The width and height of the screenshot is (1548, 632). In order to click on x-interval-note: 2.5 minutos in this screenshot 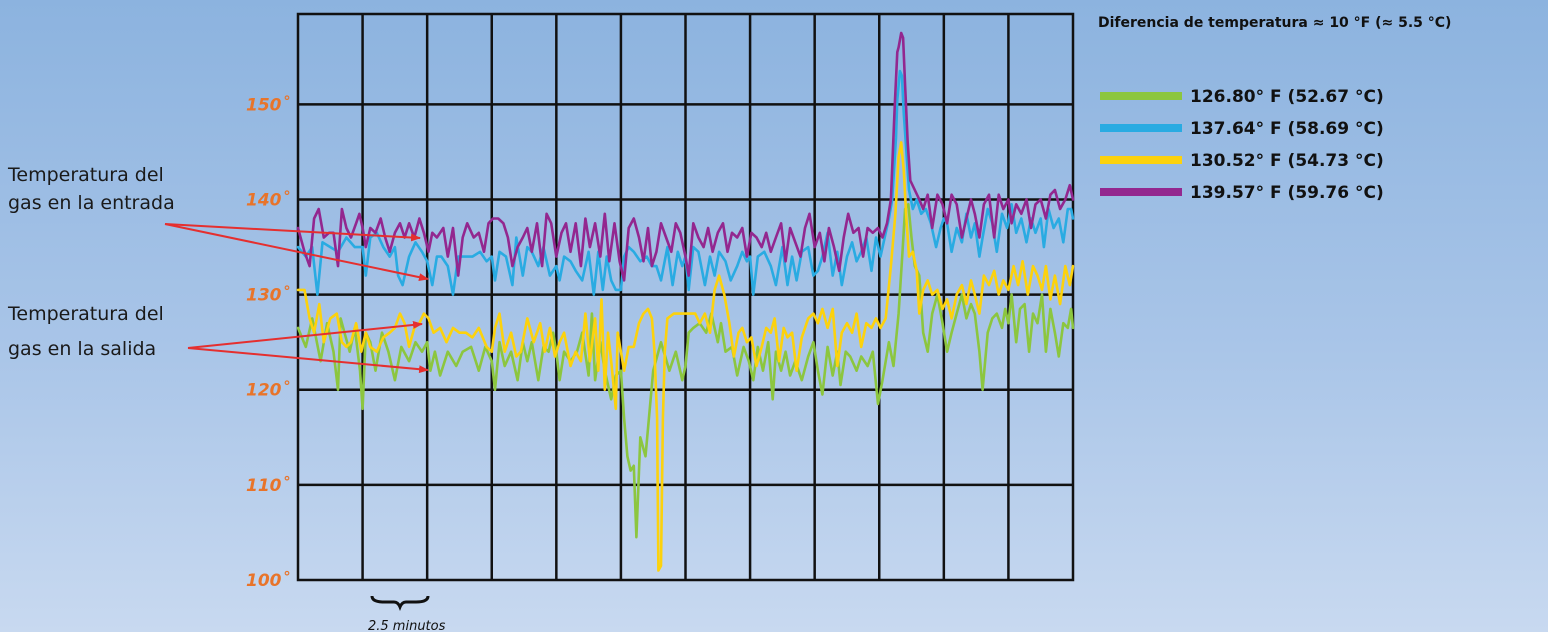, I will do `click(407, 613)`.